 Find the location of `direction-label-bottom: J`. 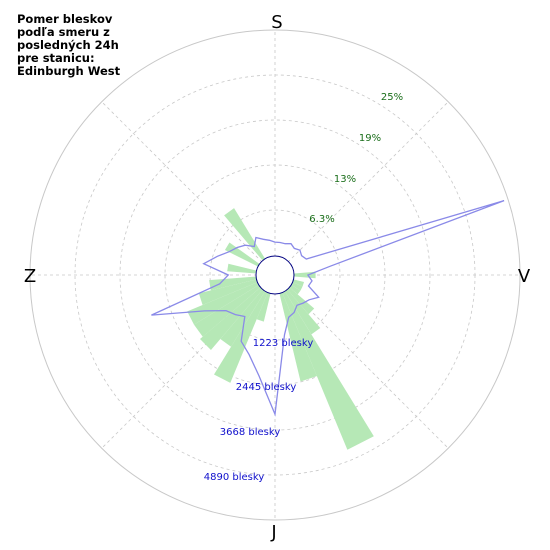

direction-label-bottom: J is located at coordinates (273, 532).